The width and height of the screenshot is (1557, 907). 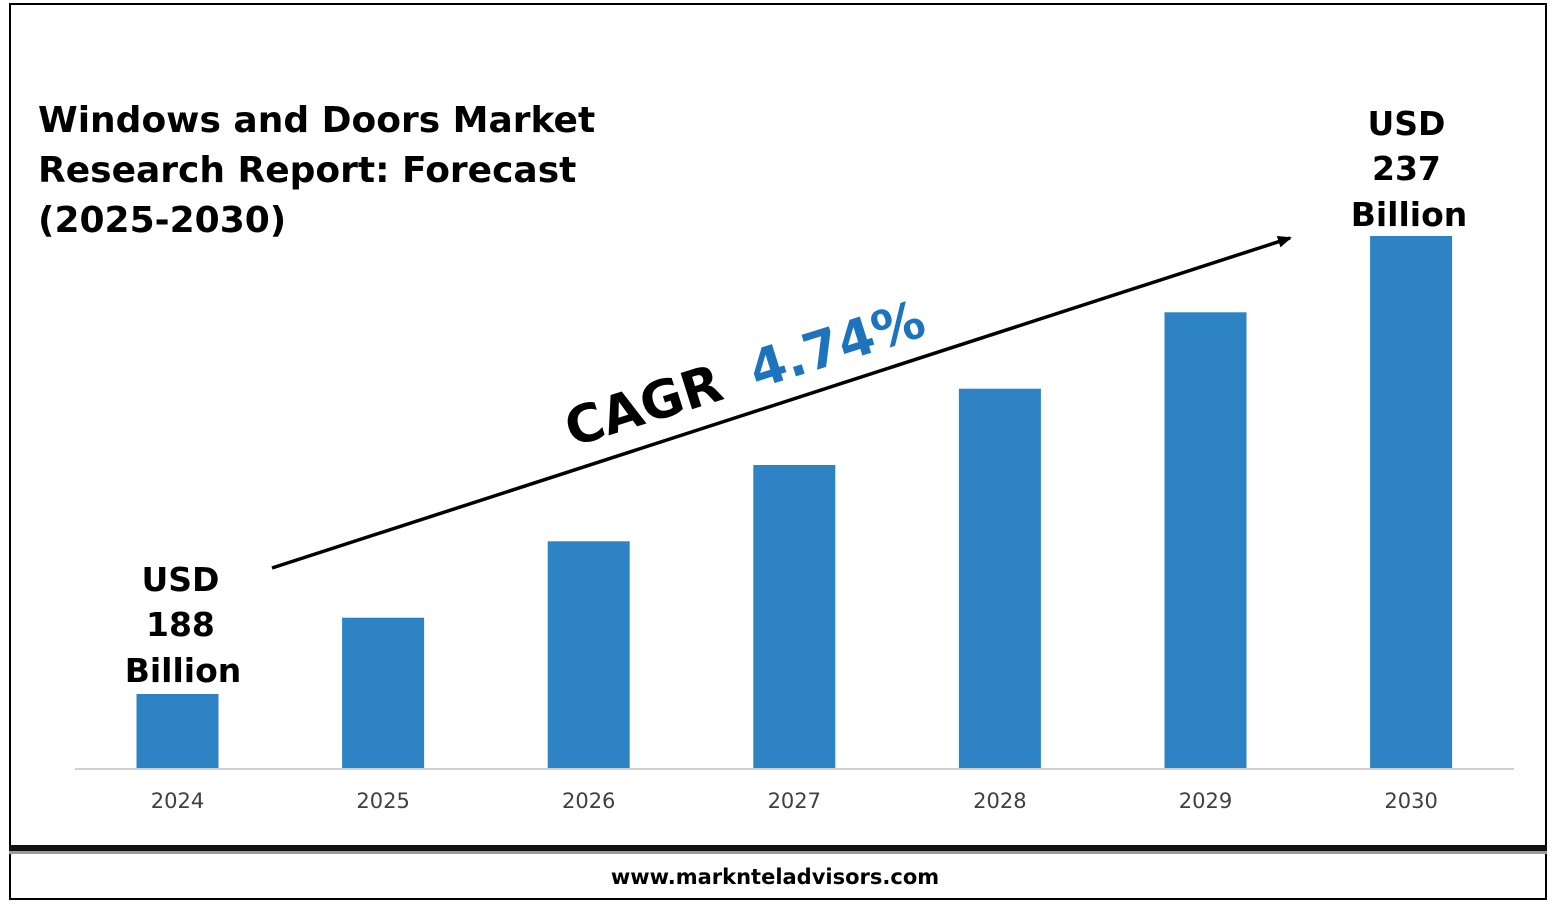 I want to click on chart-title-line-1: Windows and Doors Market, so click(x=316, y=120).